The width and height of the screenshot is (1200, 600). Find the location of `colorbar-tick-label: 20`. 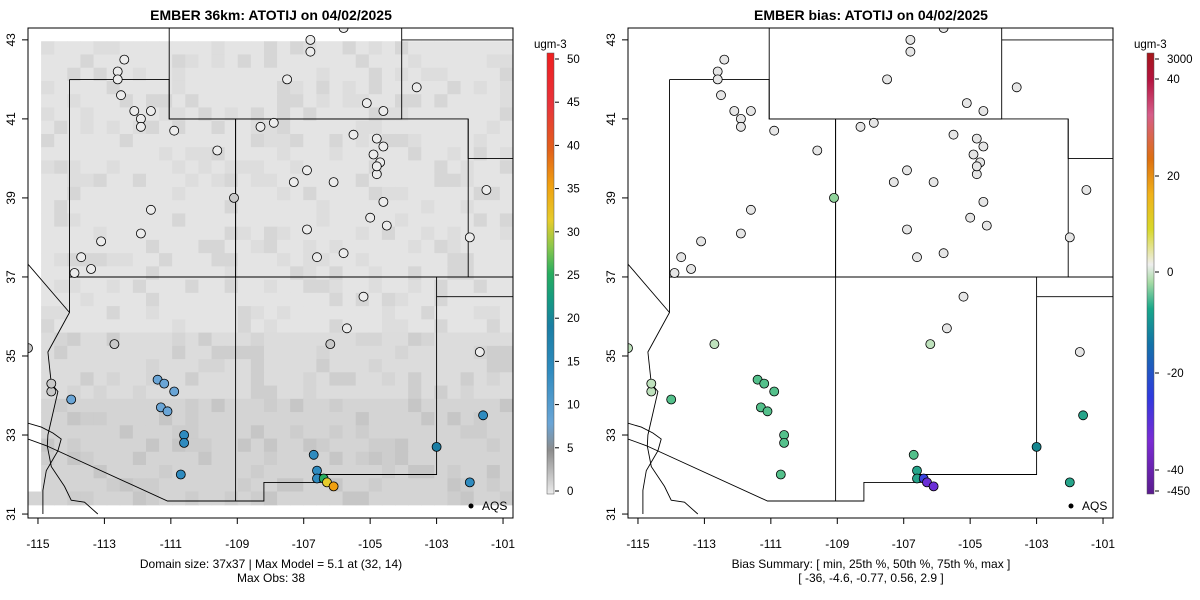

colorbar-tick-label: 20 is located at coordinates (1173, 177).